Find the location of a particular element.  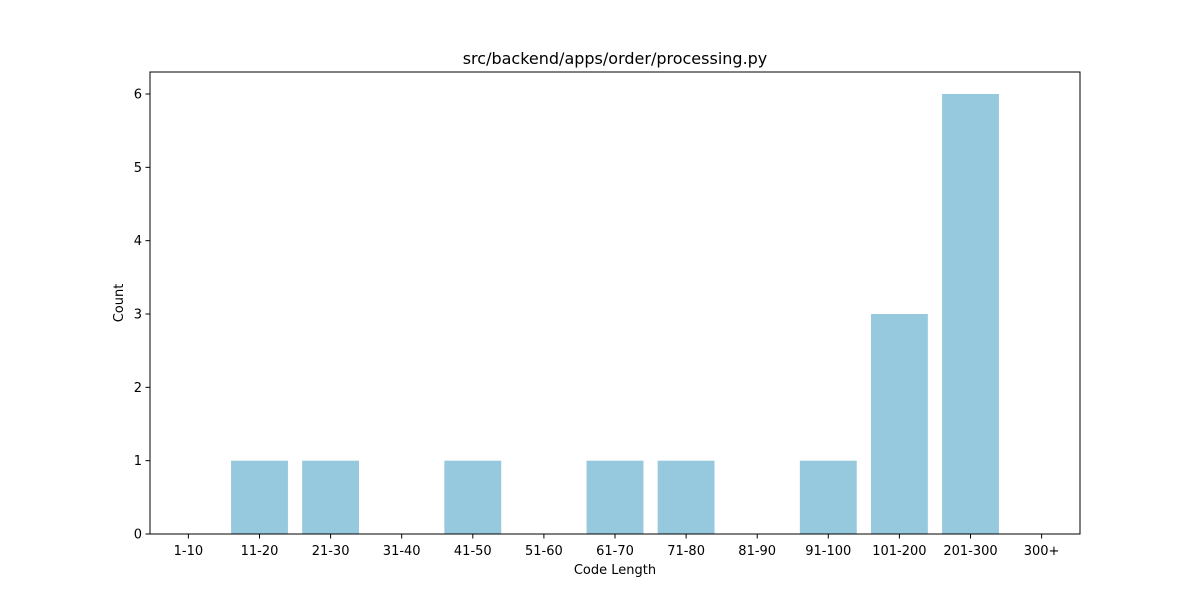

x-tick-label: 101-200 is located at coordinates (899, 551).